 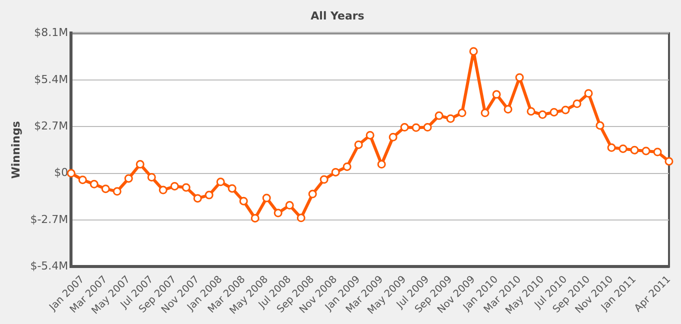 What do you see at coordinates (337, 15) in the screenshot?
I see `chart-title: All Years` at bounding box center [337, 15].